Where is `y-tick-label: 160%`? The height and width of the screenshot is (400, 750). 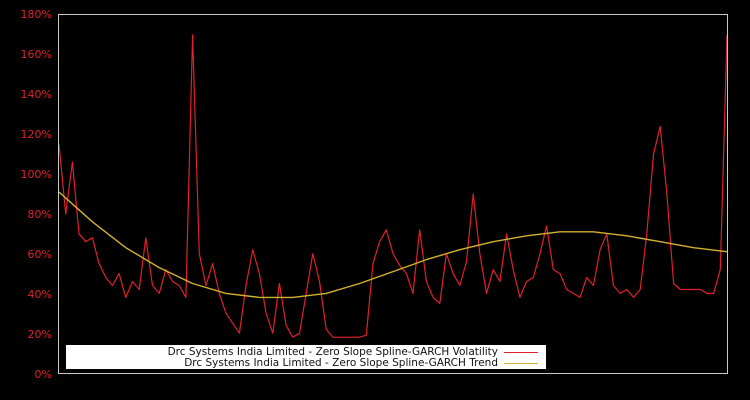
y-tick-label: 160% is located at coordinates (36, 54).